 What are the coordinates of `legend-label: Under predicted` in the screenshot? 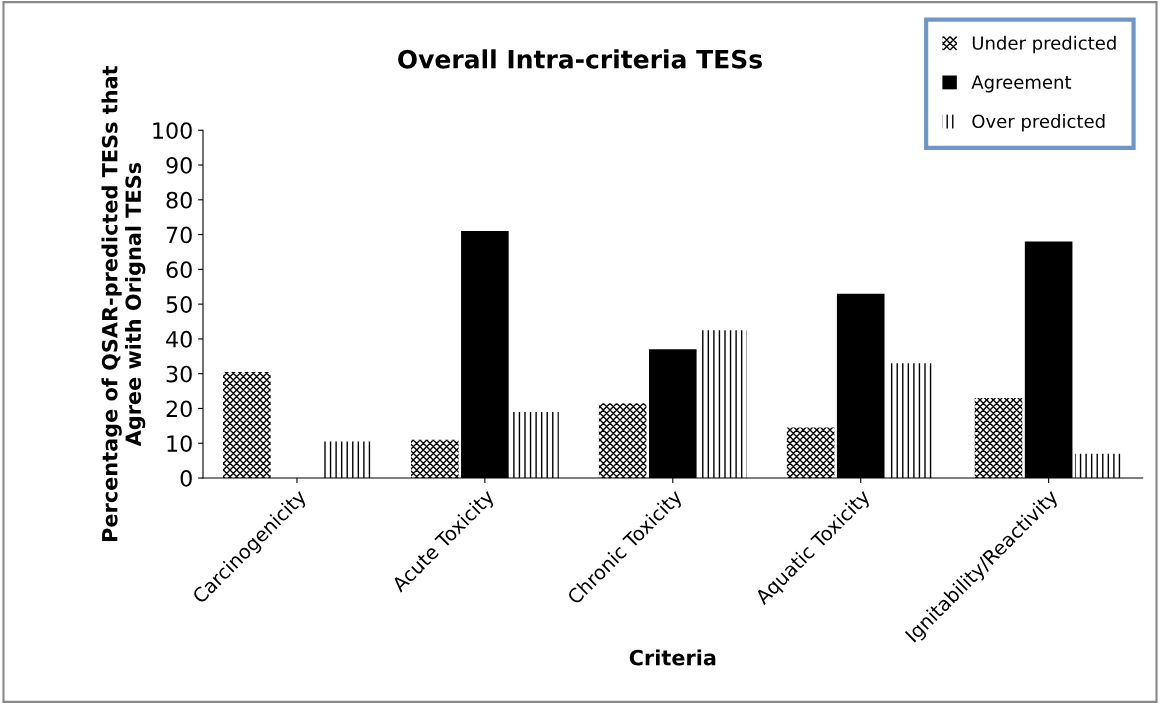 It's located at (1044, 44).